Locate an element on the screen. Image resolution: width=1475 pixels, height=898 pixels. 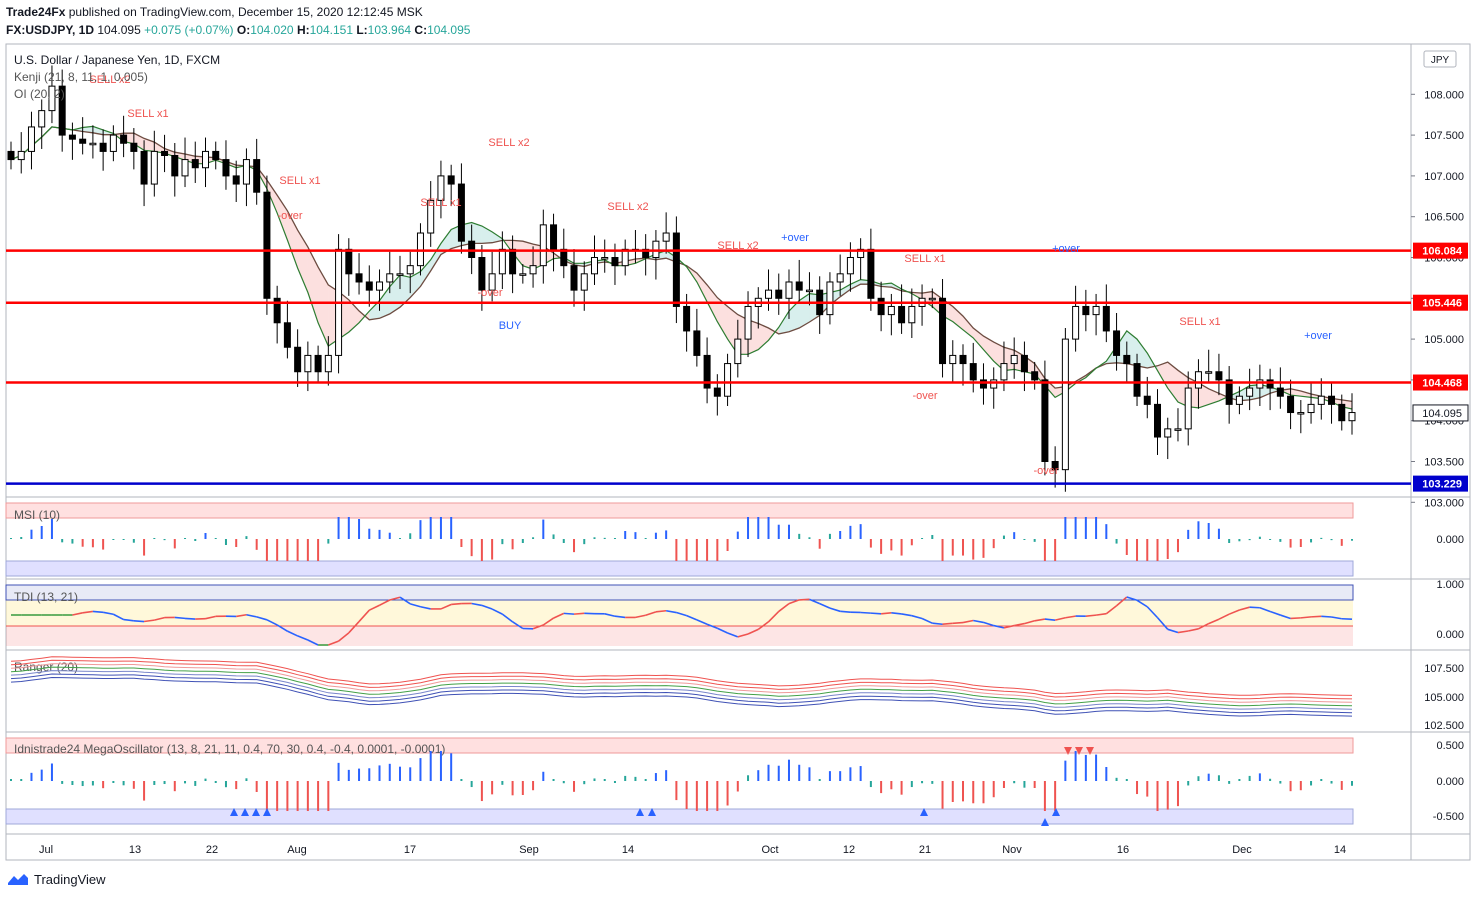
level-tag-label: 106.084 is located at coordinates (1442, 252).